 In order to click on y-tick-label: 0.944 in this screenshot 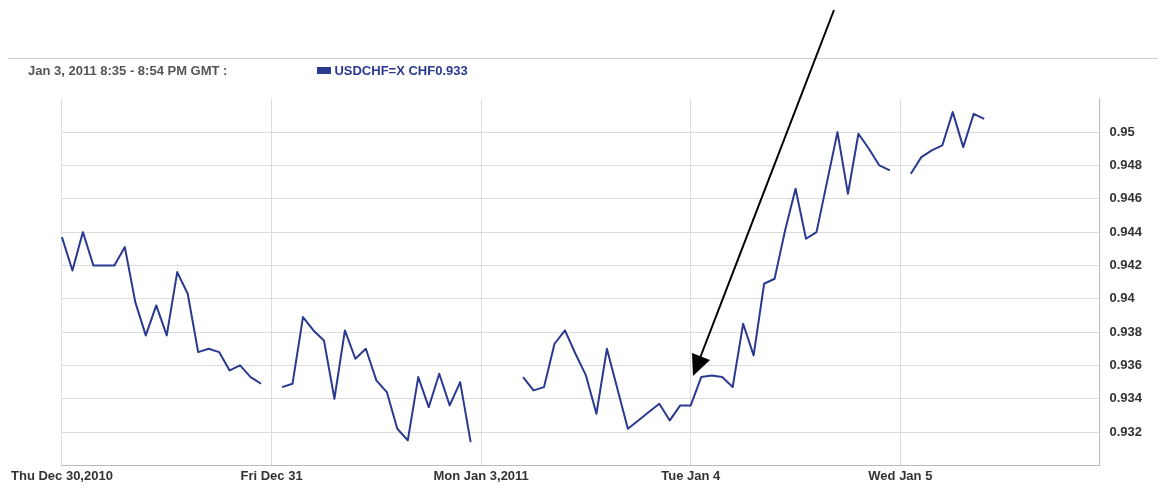, I will do `click(1126, 231)`.